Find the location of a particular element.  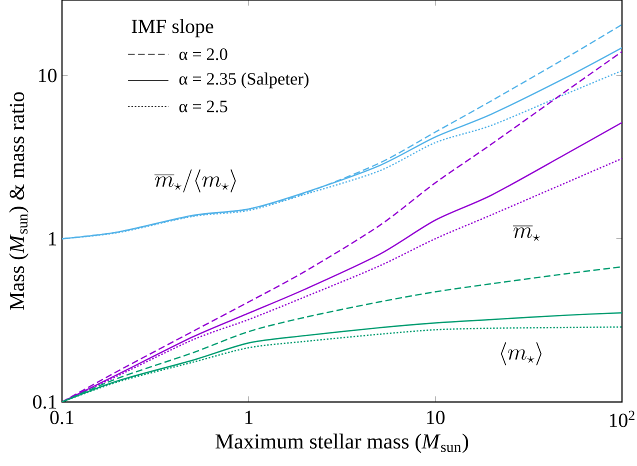

legend-title: IMF slope is located at coordinates (173, 28).